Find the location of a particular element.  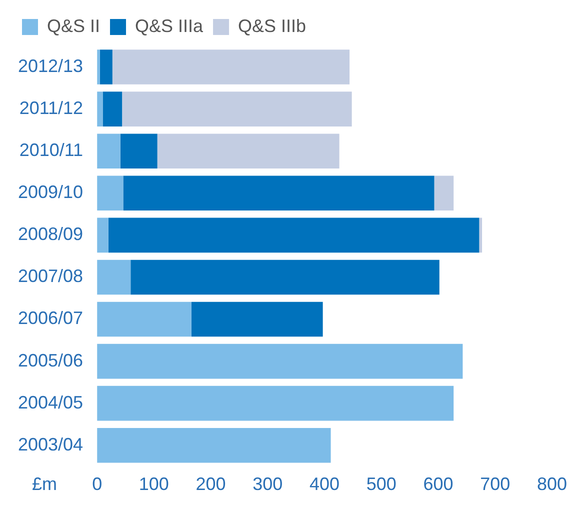

y-tick-label: 2005/06 is located at coordinates (51, 360).